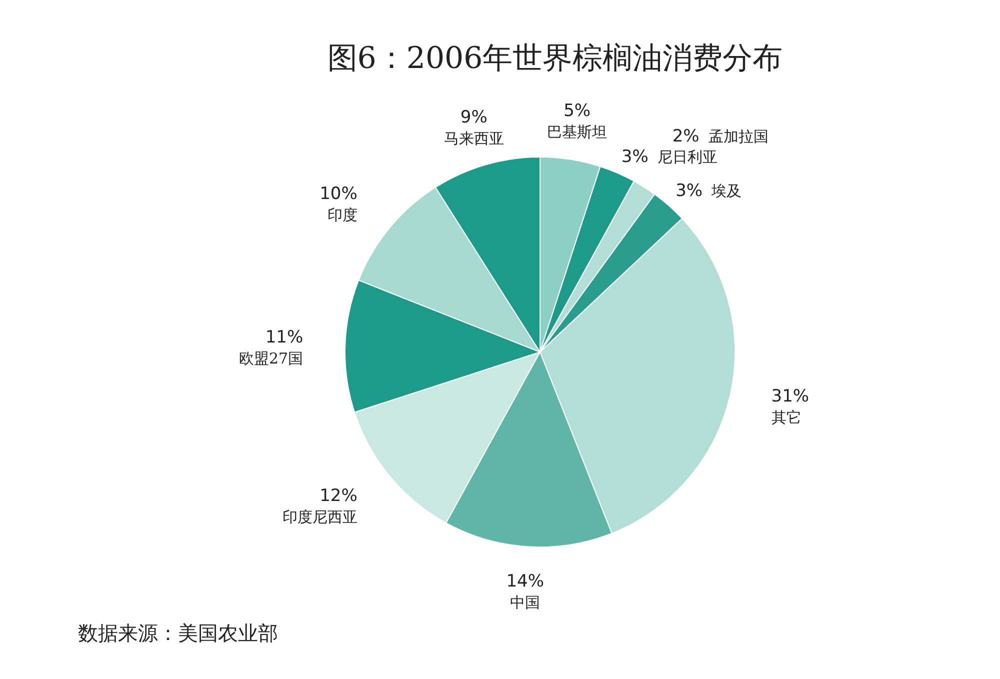 The width and height of the screenshot is (1000, 679). What do you see at coordinates (178, 633) in the screenshot?
I see `annotation: 数据来源：美国农业部` at bounding box center [178, 633].